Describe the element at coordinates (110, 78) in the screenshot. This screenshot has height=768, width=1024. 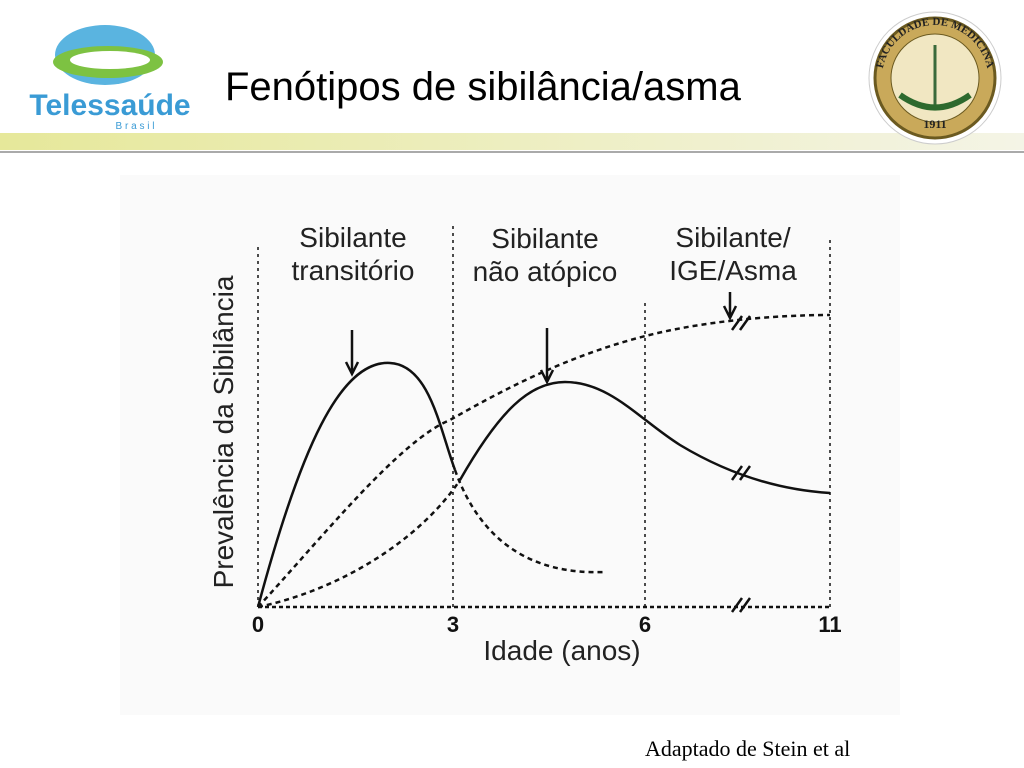
I see `logo-left: Telessaúde B r a s i l` at that location.